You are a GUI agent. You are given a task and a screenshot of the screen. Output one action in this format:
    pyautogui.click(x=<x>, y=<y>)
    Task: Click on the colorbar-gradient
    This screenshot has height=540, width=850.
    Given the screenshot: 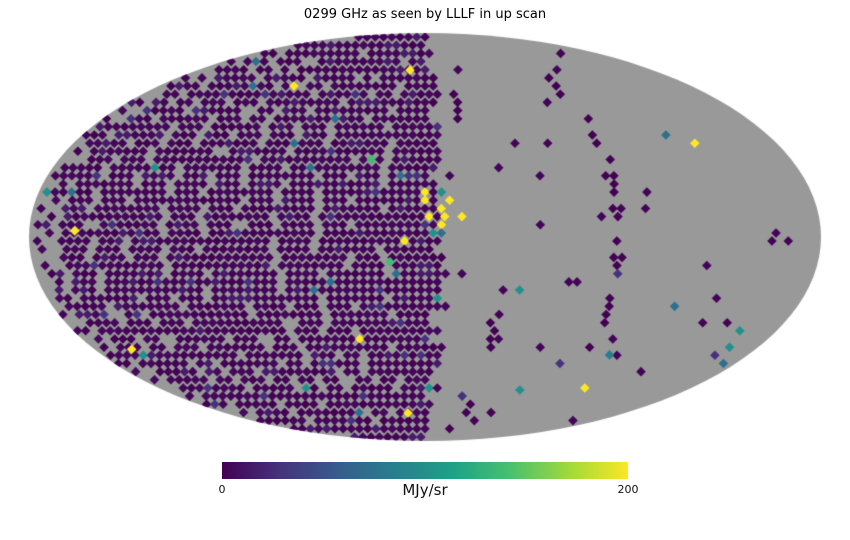 What is the action you would take?
    pyautogui.click(x=425, y=470)
    